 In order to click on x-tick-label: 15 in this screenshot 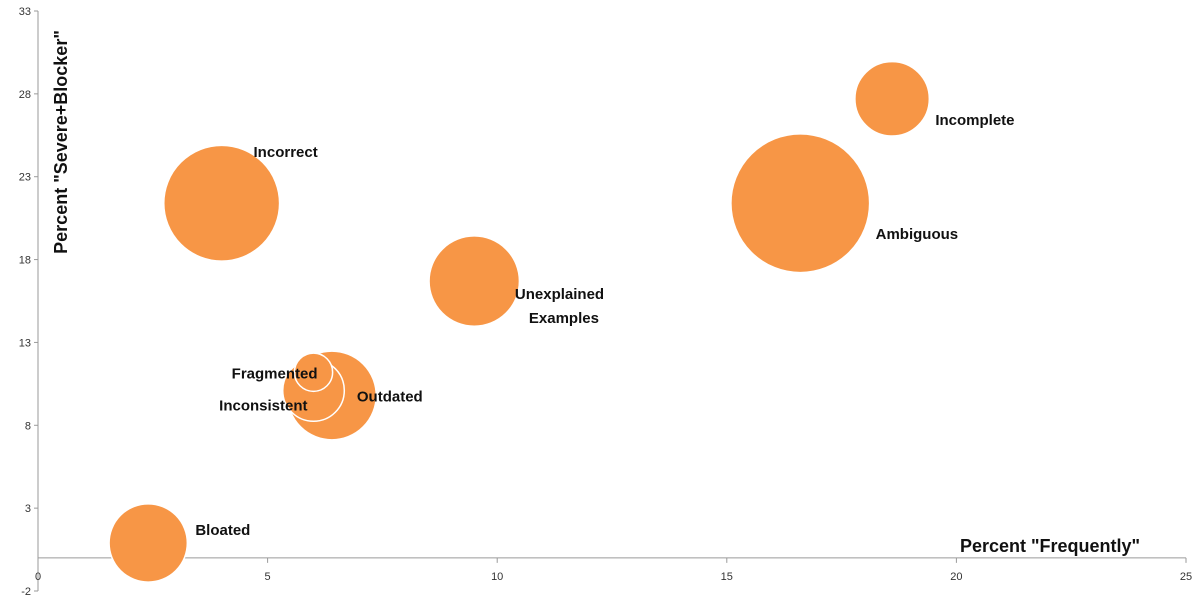, I will do `click(727, 577)`.